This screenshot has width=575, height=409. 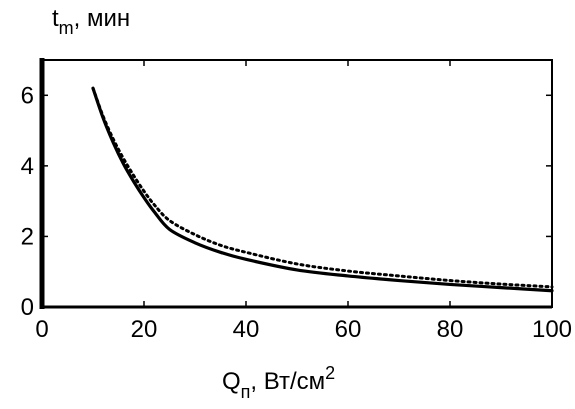 I want to click on x-tick-label: 80, so click(x=450, y=329).